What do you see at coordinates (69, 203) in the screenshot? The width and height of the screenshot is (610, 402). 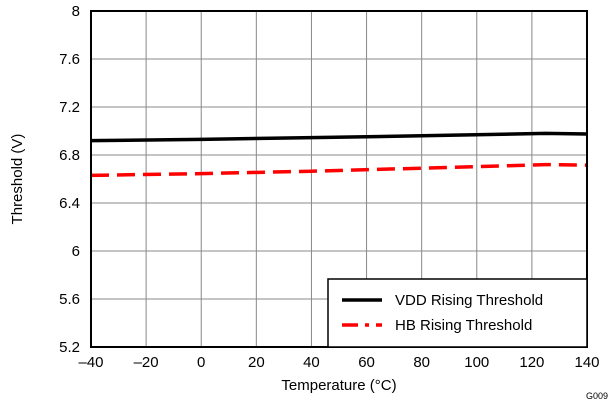 I see `y-tick-label: 6.4` at bounding box center [69, 203].